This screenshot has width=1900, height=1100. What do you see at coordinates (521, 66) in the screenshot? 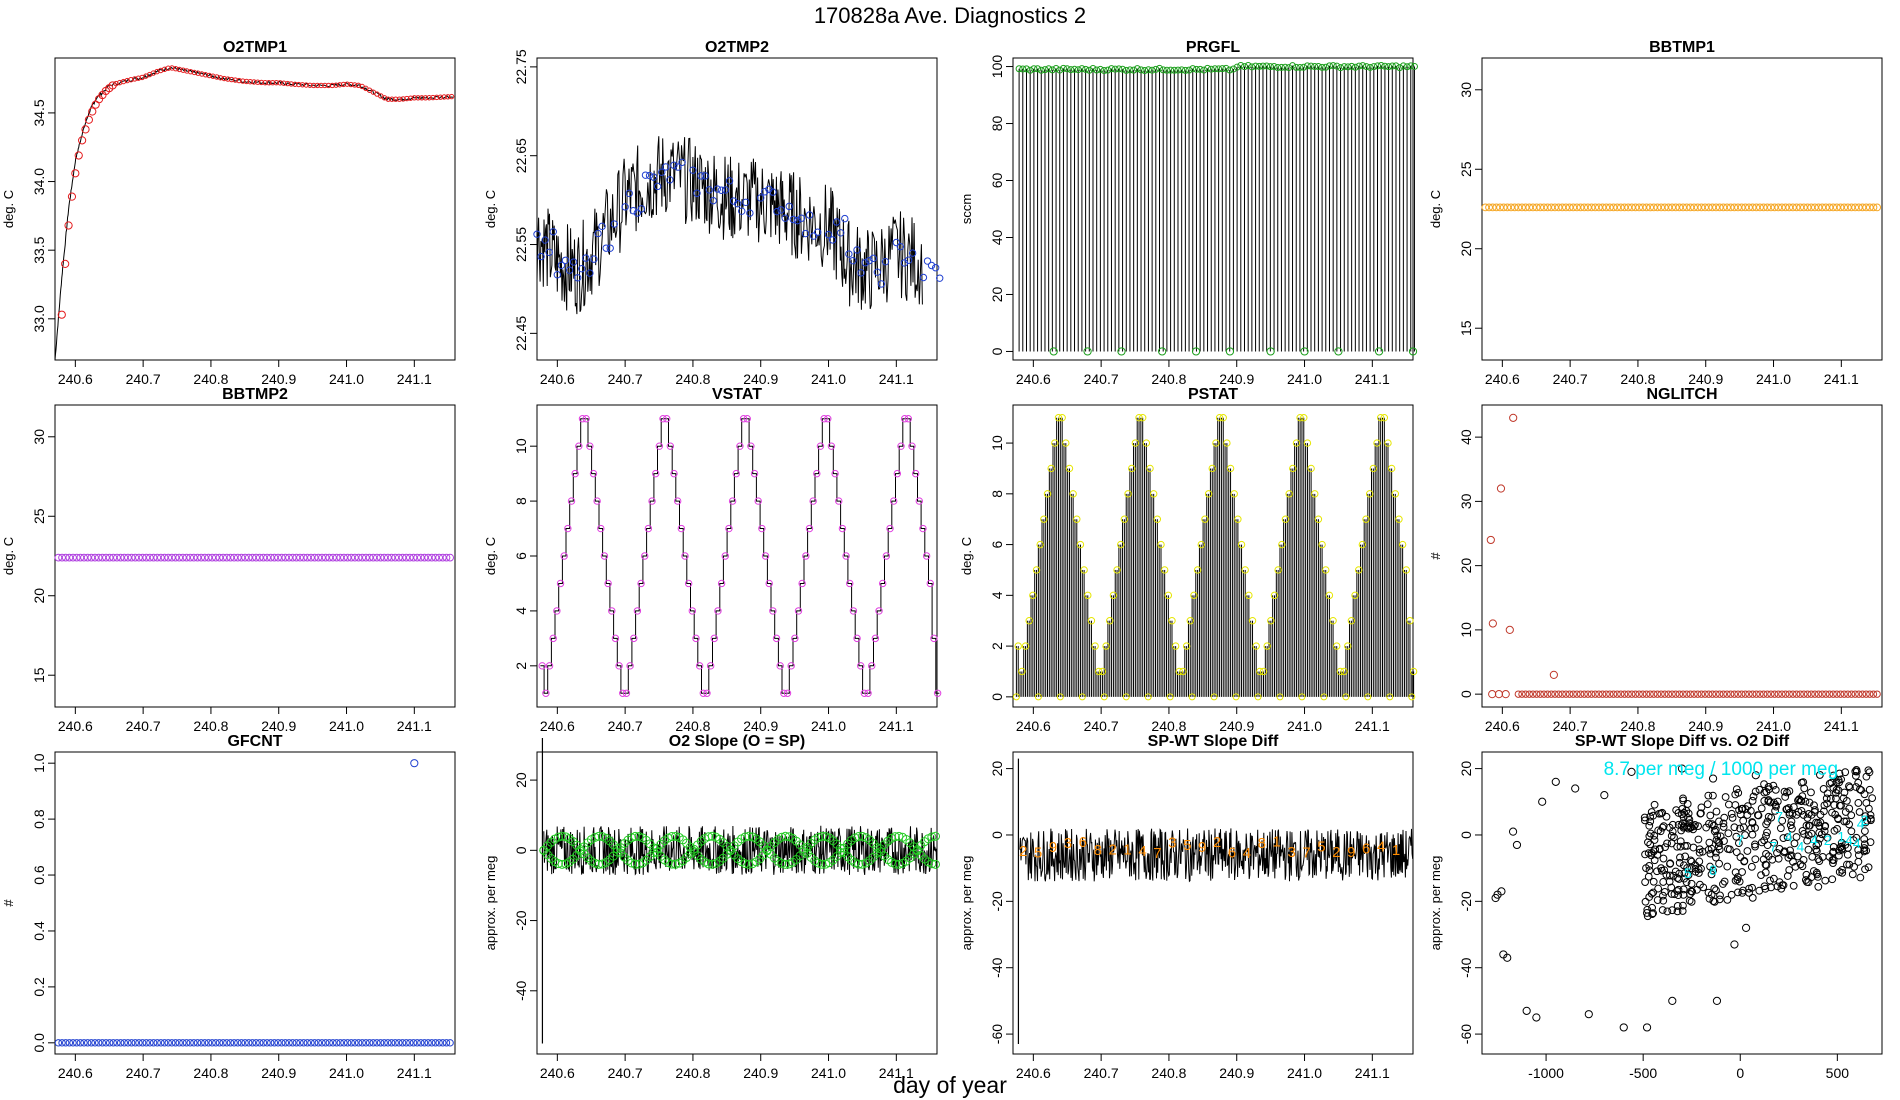
I see `y-tick-label: 22.75` at bounding box center [521, 66].